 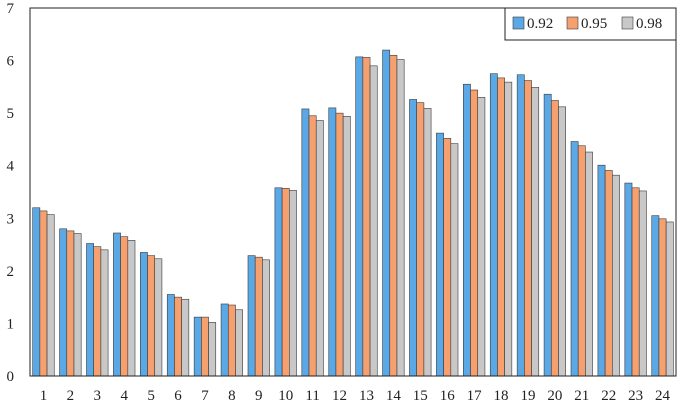 I want to click on y-tick-label: 7, so click(x=11, y=9).